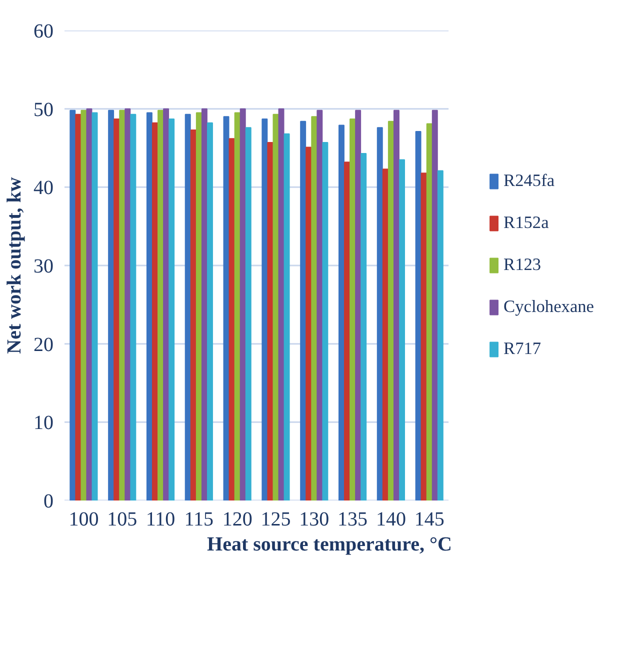  I want to click on y-axis-title: Net work output, kw, so click(15, 265).